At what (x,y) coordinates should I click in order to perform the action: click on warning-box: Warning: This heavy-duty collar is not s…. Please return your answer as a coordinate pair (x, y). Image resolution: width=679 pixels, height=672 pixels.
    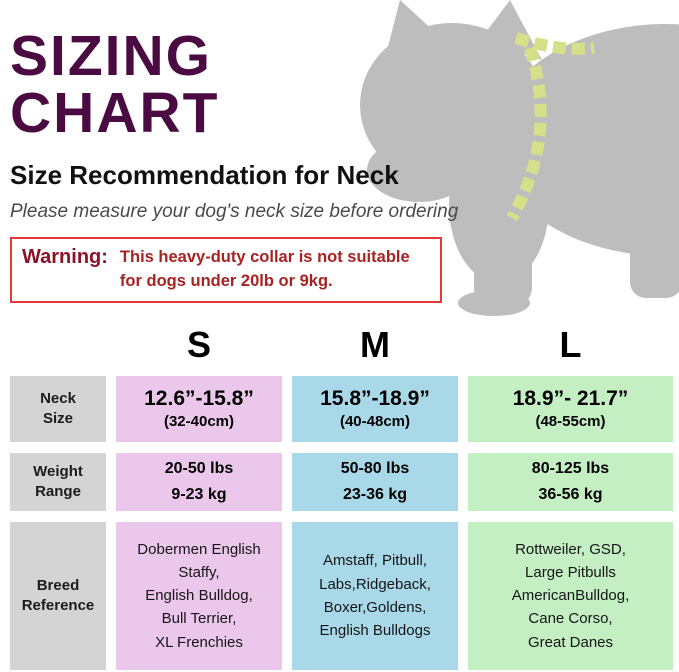
    Looking at the image, I should click on (226, 270).